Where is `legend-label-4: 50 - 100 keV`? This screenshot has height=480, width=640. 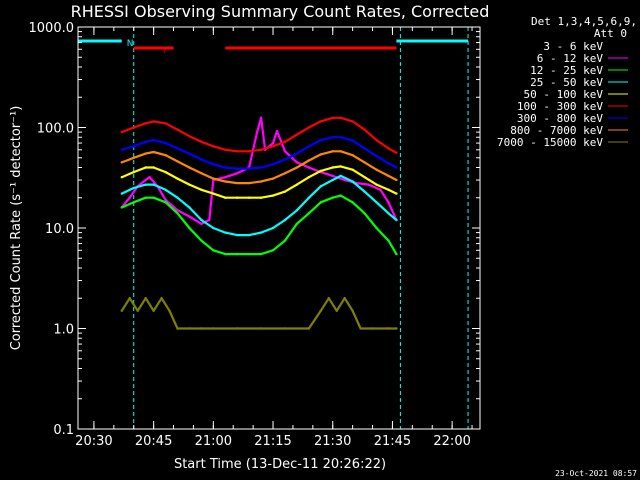
legend-label-4: 50 - 100 keV is located at coordinates (564, 94).